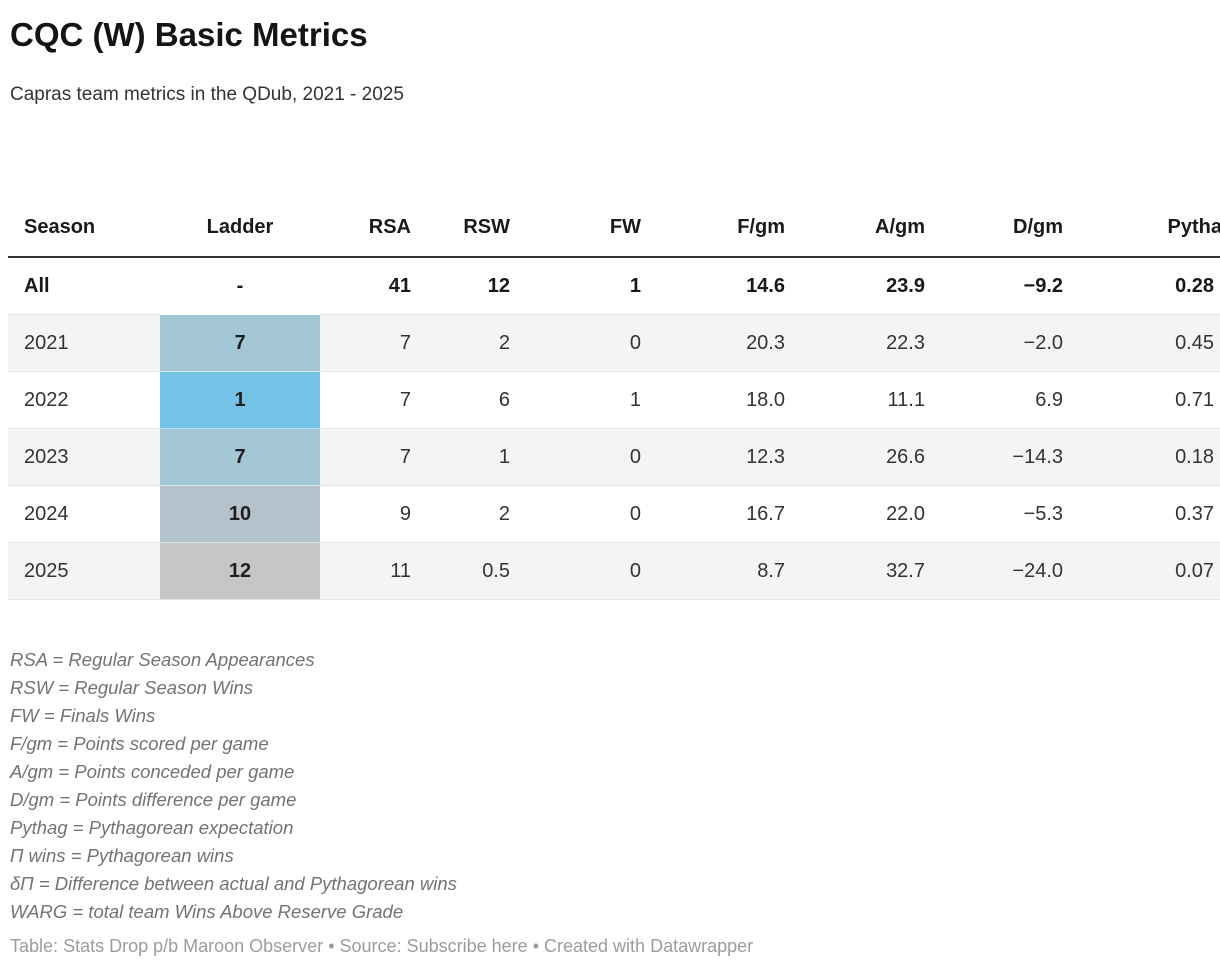 The height and width of the screenshot is (964, 1220). Describe the element at coordinates (240, 571) in the screenshot. I see `ladder-cell: 12` at that location.